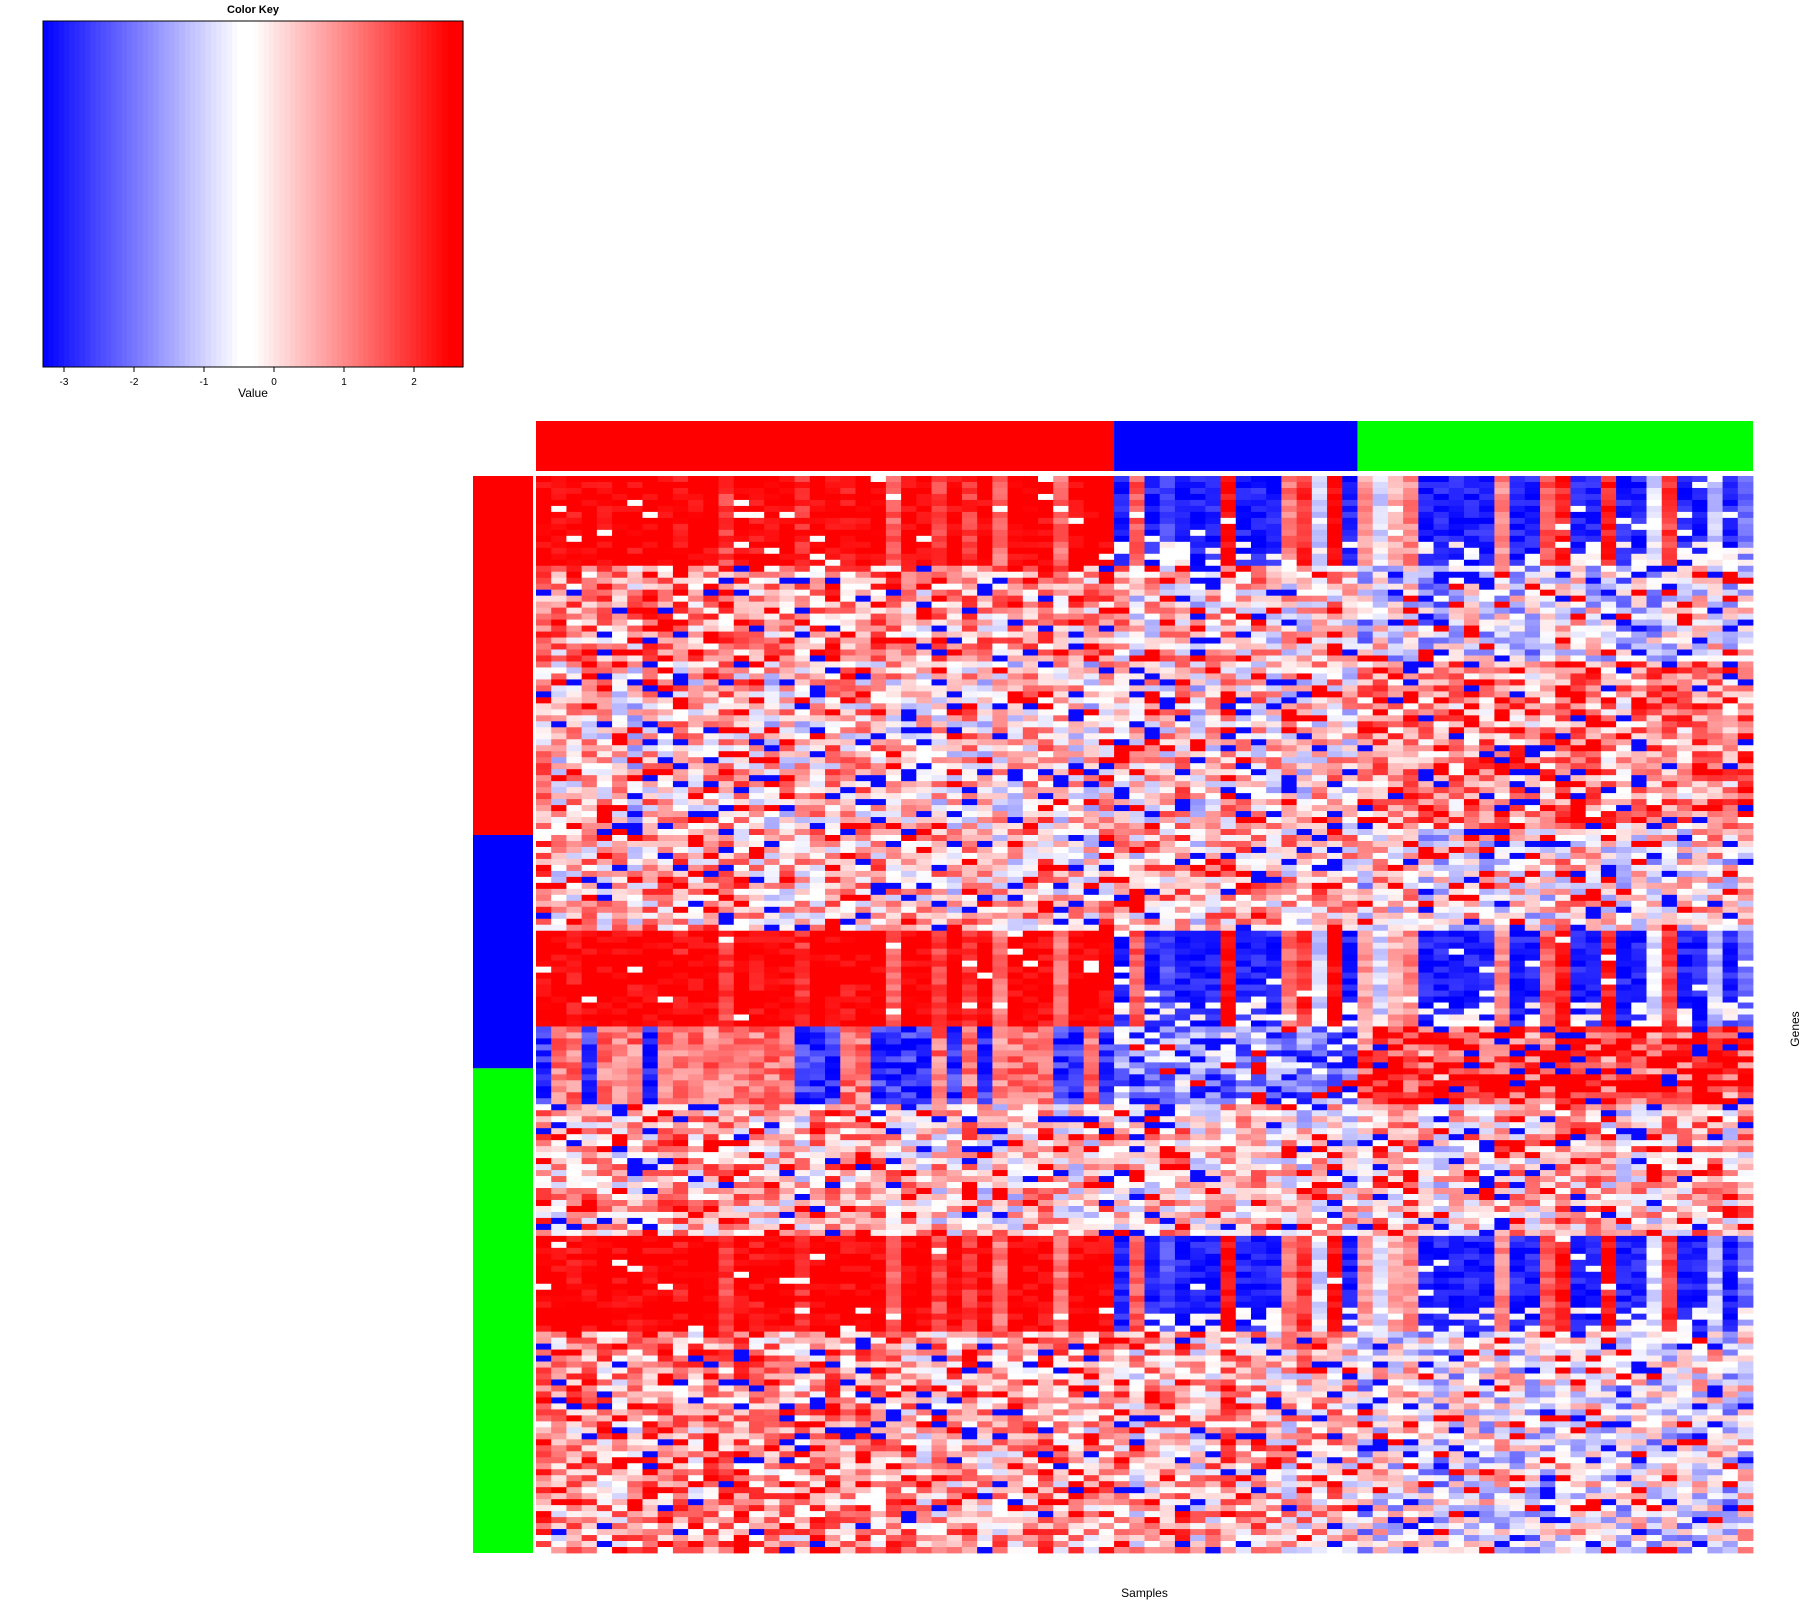 Image resolution: width=1800 pixels, height=1600 pixels. Describe the element at coordinates (64, 382) in the screenshot. I see `color-key-tick-label: -3` at that location.